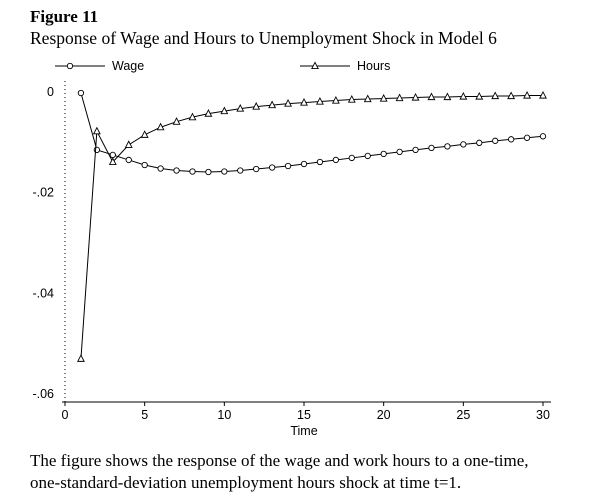 This screenshot has width=600, height=500. I want to click on y-tick-label: -.04, so click(43, 293).